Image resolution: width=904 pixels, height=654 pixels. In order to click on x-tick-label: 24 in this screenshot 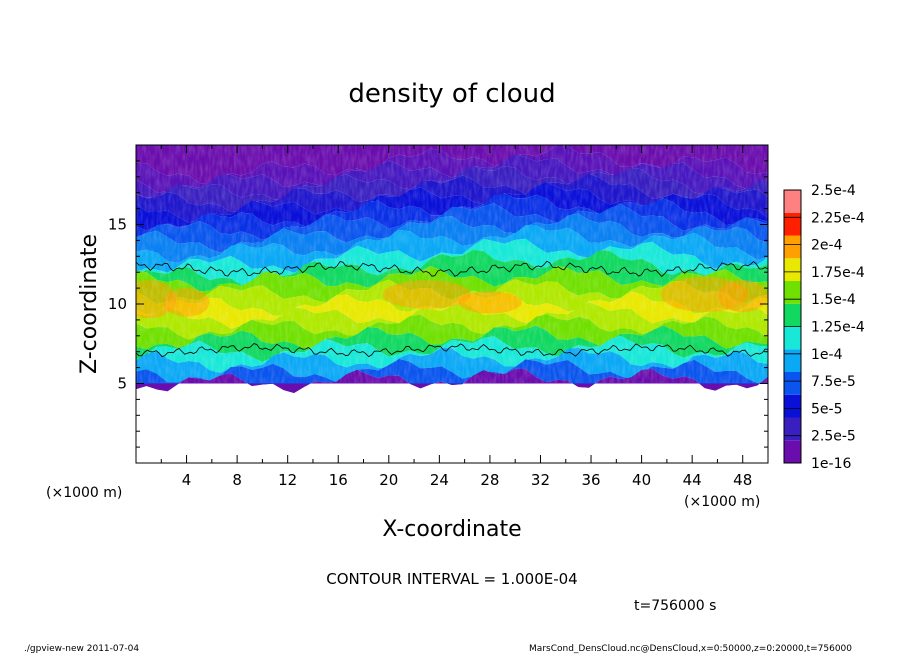, I will do `click(439, 480)`.